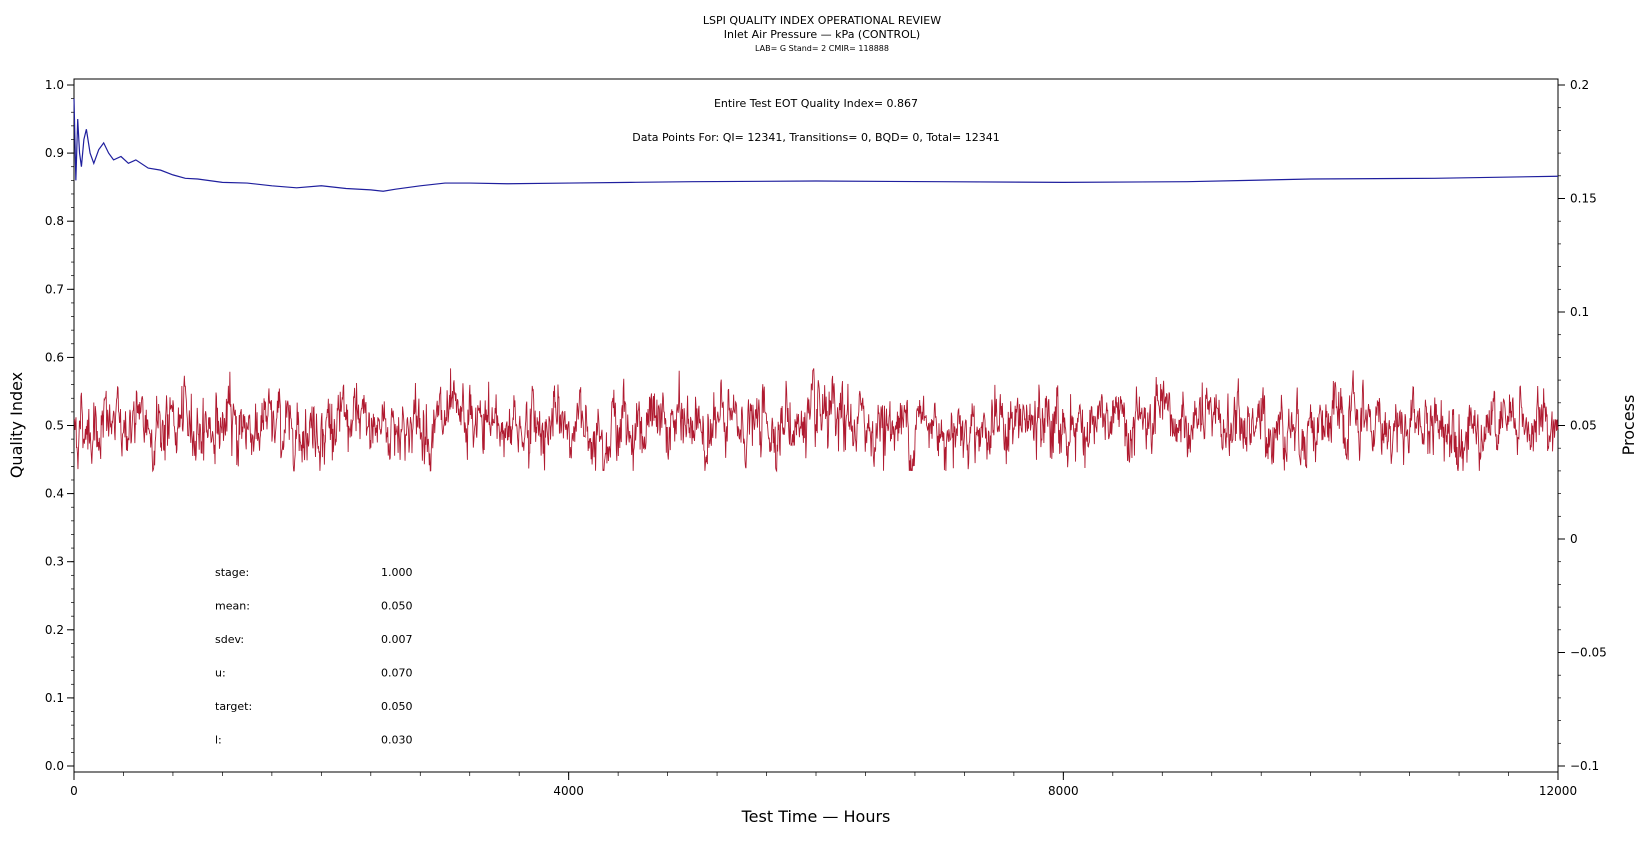  Describe the element at coordinates (54, 153) in the screenshot. I see `y-left-tick-label: 0.9` at that location.